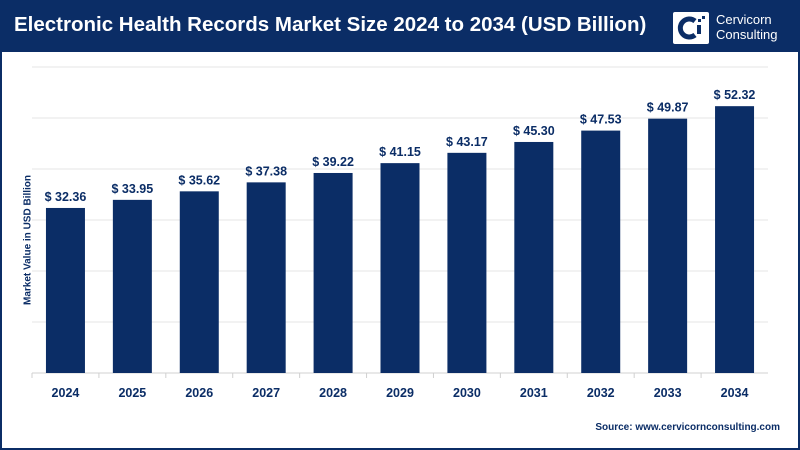 The height and width of the screenshot is (450, 800). I want to click on data-label: $ 41.15, so click(400, 152).